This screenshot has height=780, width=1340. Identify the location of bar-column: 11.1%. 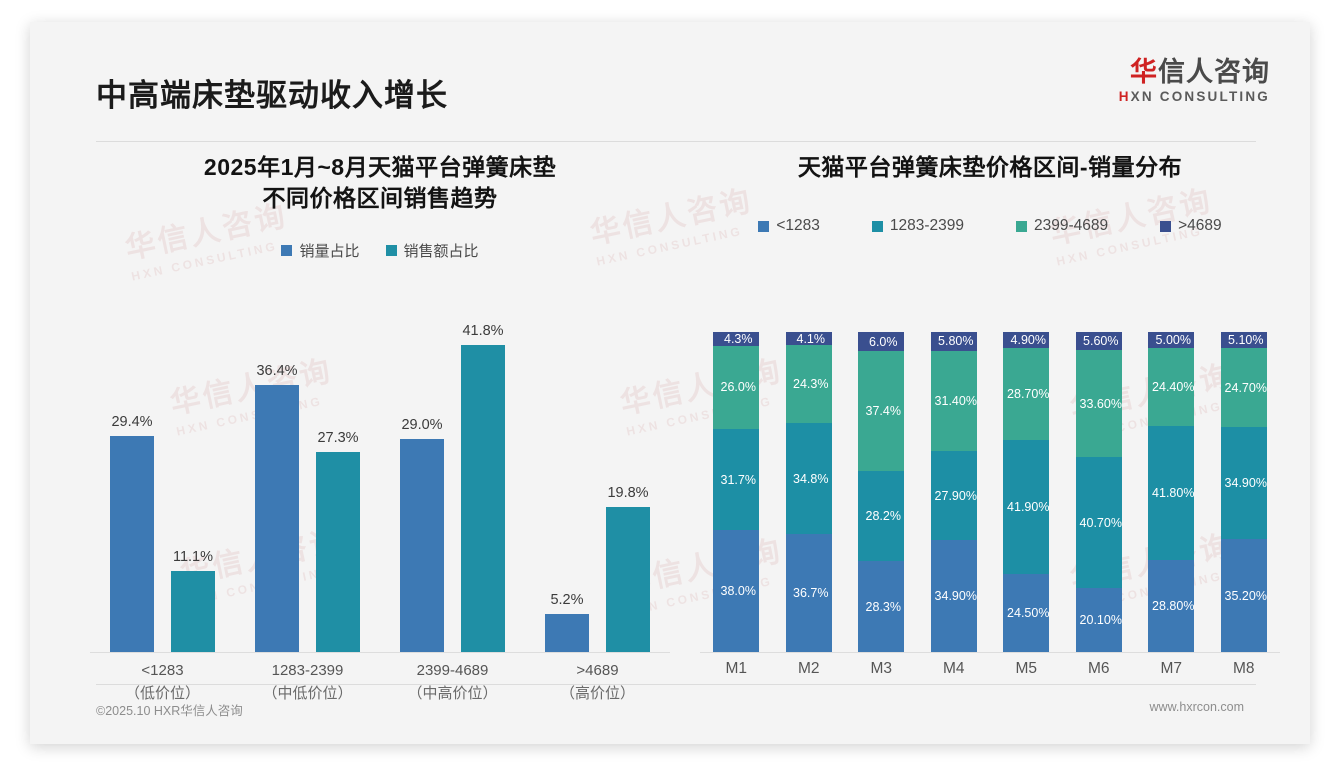
(193, 487).